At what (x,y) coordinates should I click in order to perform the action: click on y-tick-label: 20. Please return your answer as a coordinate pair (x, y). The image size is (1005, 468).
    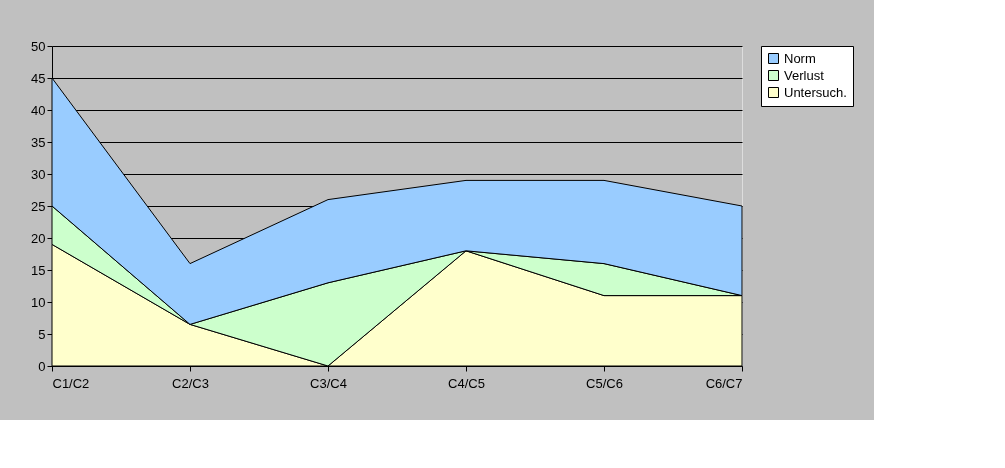
    Looking at the image, I should click on (38, 238).